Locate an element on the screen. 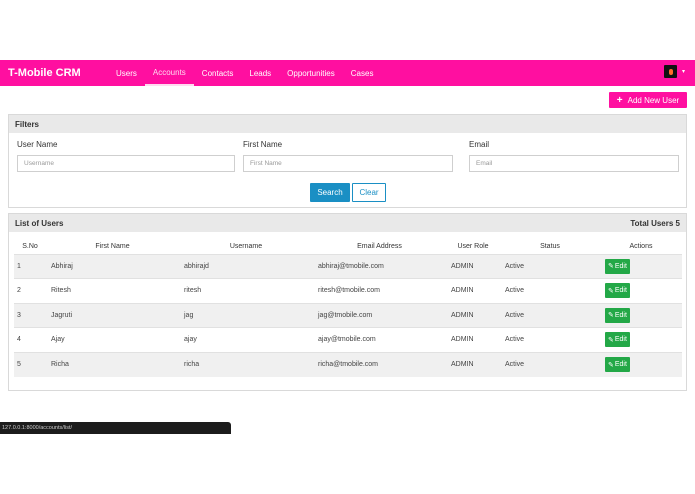 The image size is (695, 494). cell-sno: 2 is located at coordinates (30, 290).